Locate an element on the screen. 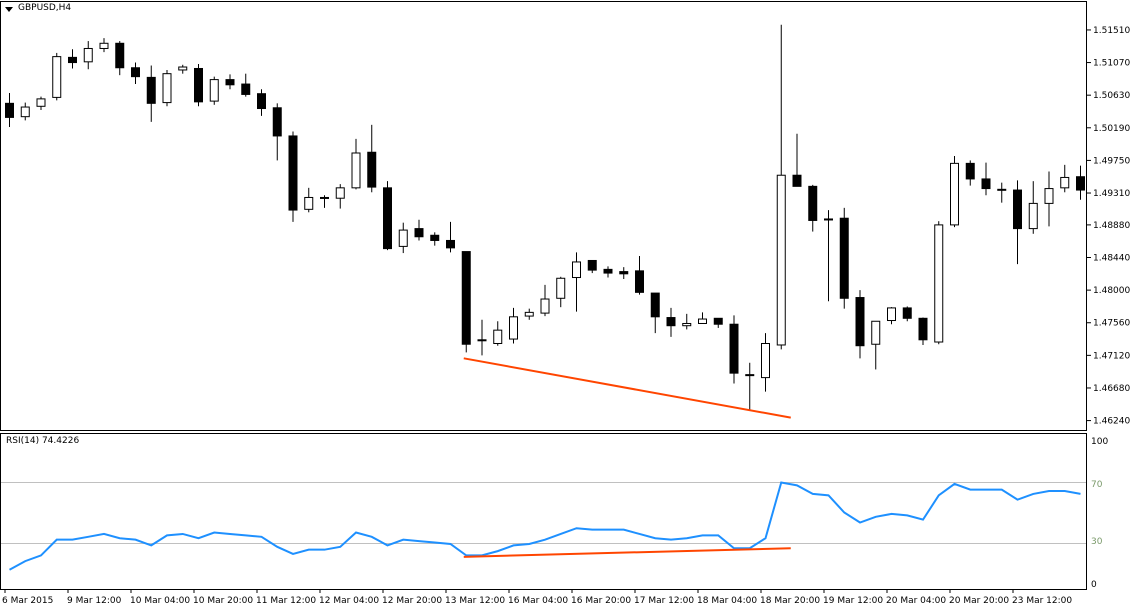  time-tick-label: 12 Mar 20:00 is located at coordinates (412, 601).